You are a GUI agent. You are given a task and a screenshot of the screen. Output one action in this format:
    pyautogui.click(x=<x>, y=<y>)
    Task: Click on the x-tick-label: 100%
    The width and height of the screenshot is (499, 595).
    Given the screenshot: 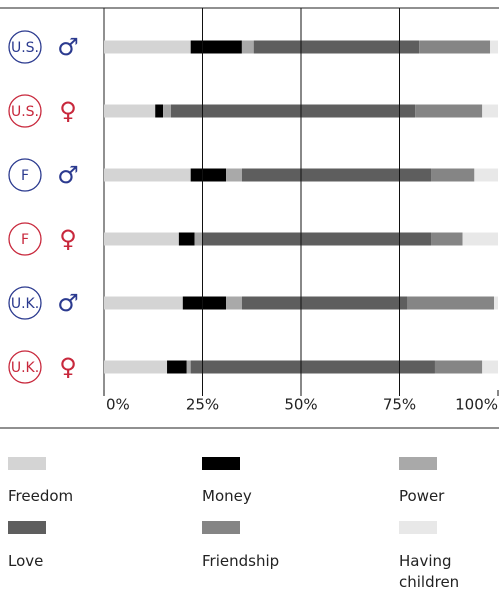 What is the action you would take?
    pyautogui.click(x=476, y=405)
    